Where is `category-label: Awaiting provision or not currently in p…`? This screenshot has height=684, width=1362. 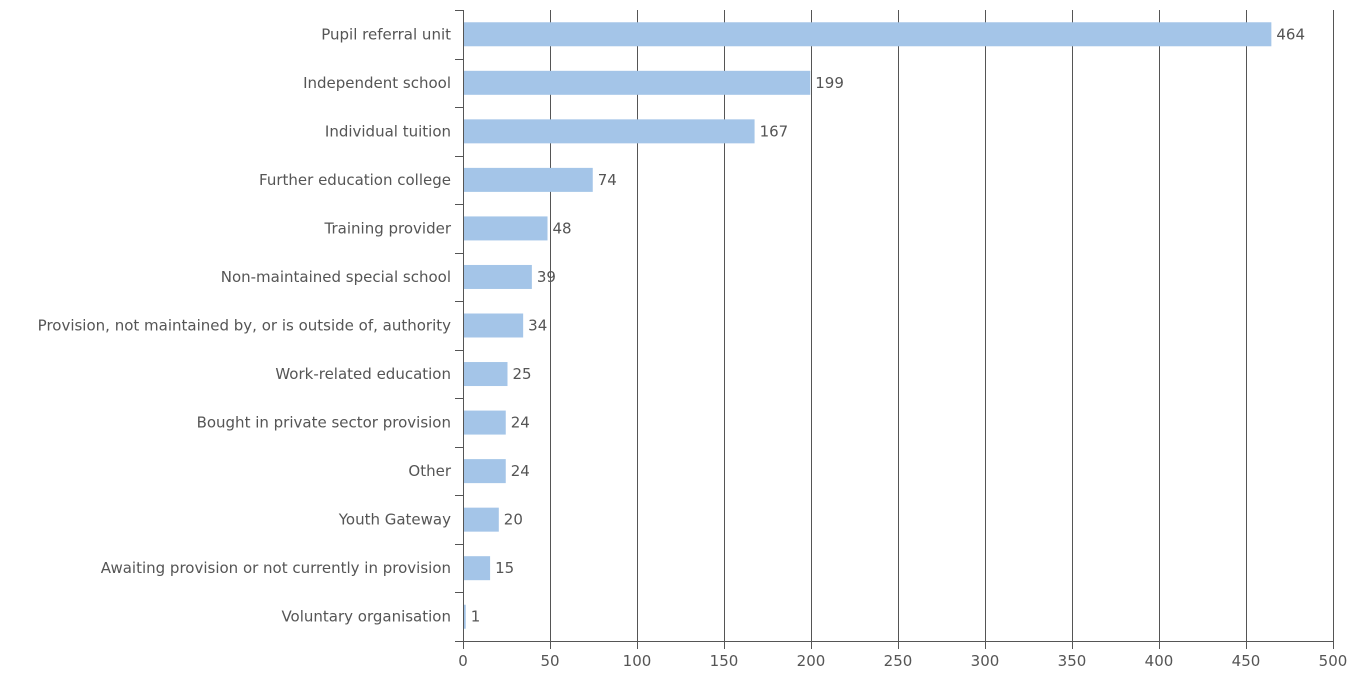 category-label: Awaiting provision or not currently in p… is located at coordinates (276, 568).